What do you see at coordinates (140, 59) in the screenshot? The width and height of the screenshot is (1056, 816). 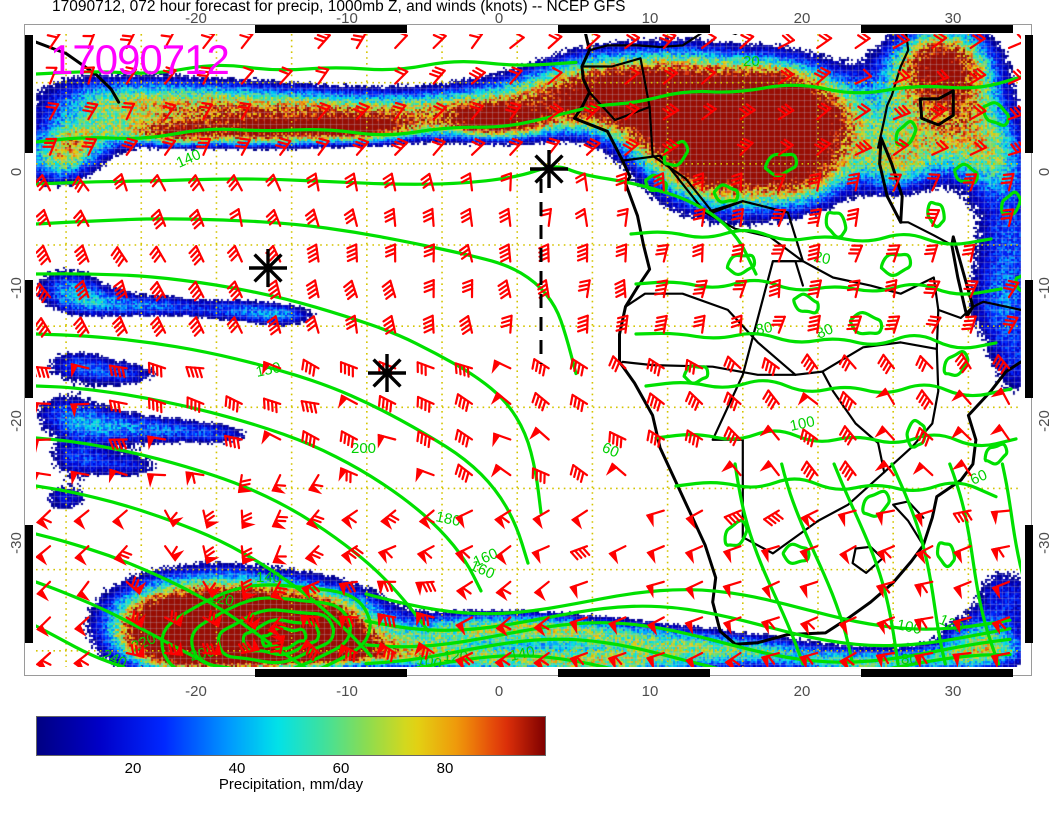 I see `date-stamp: 17090712` at bounding box center [140, 59].